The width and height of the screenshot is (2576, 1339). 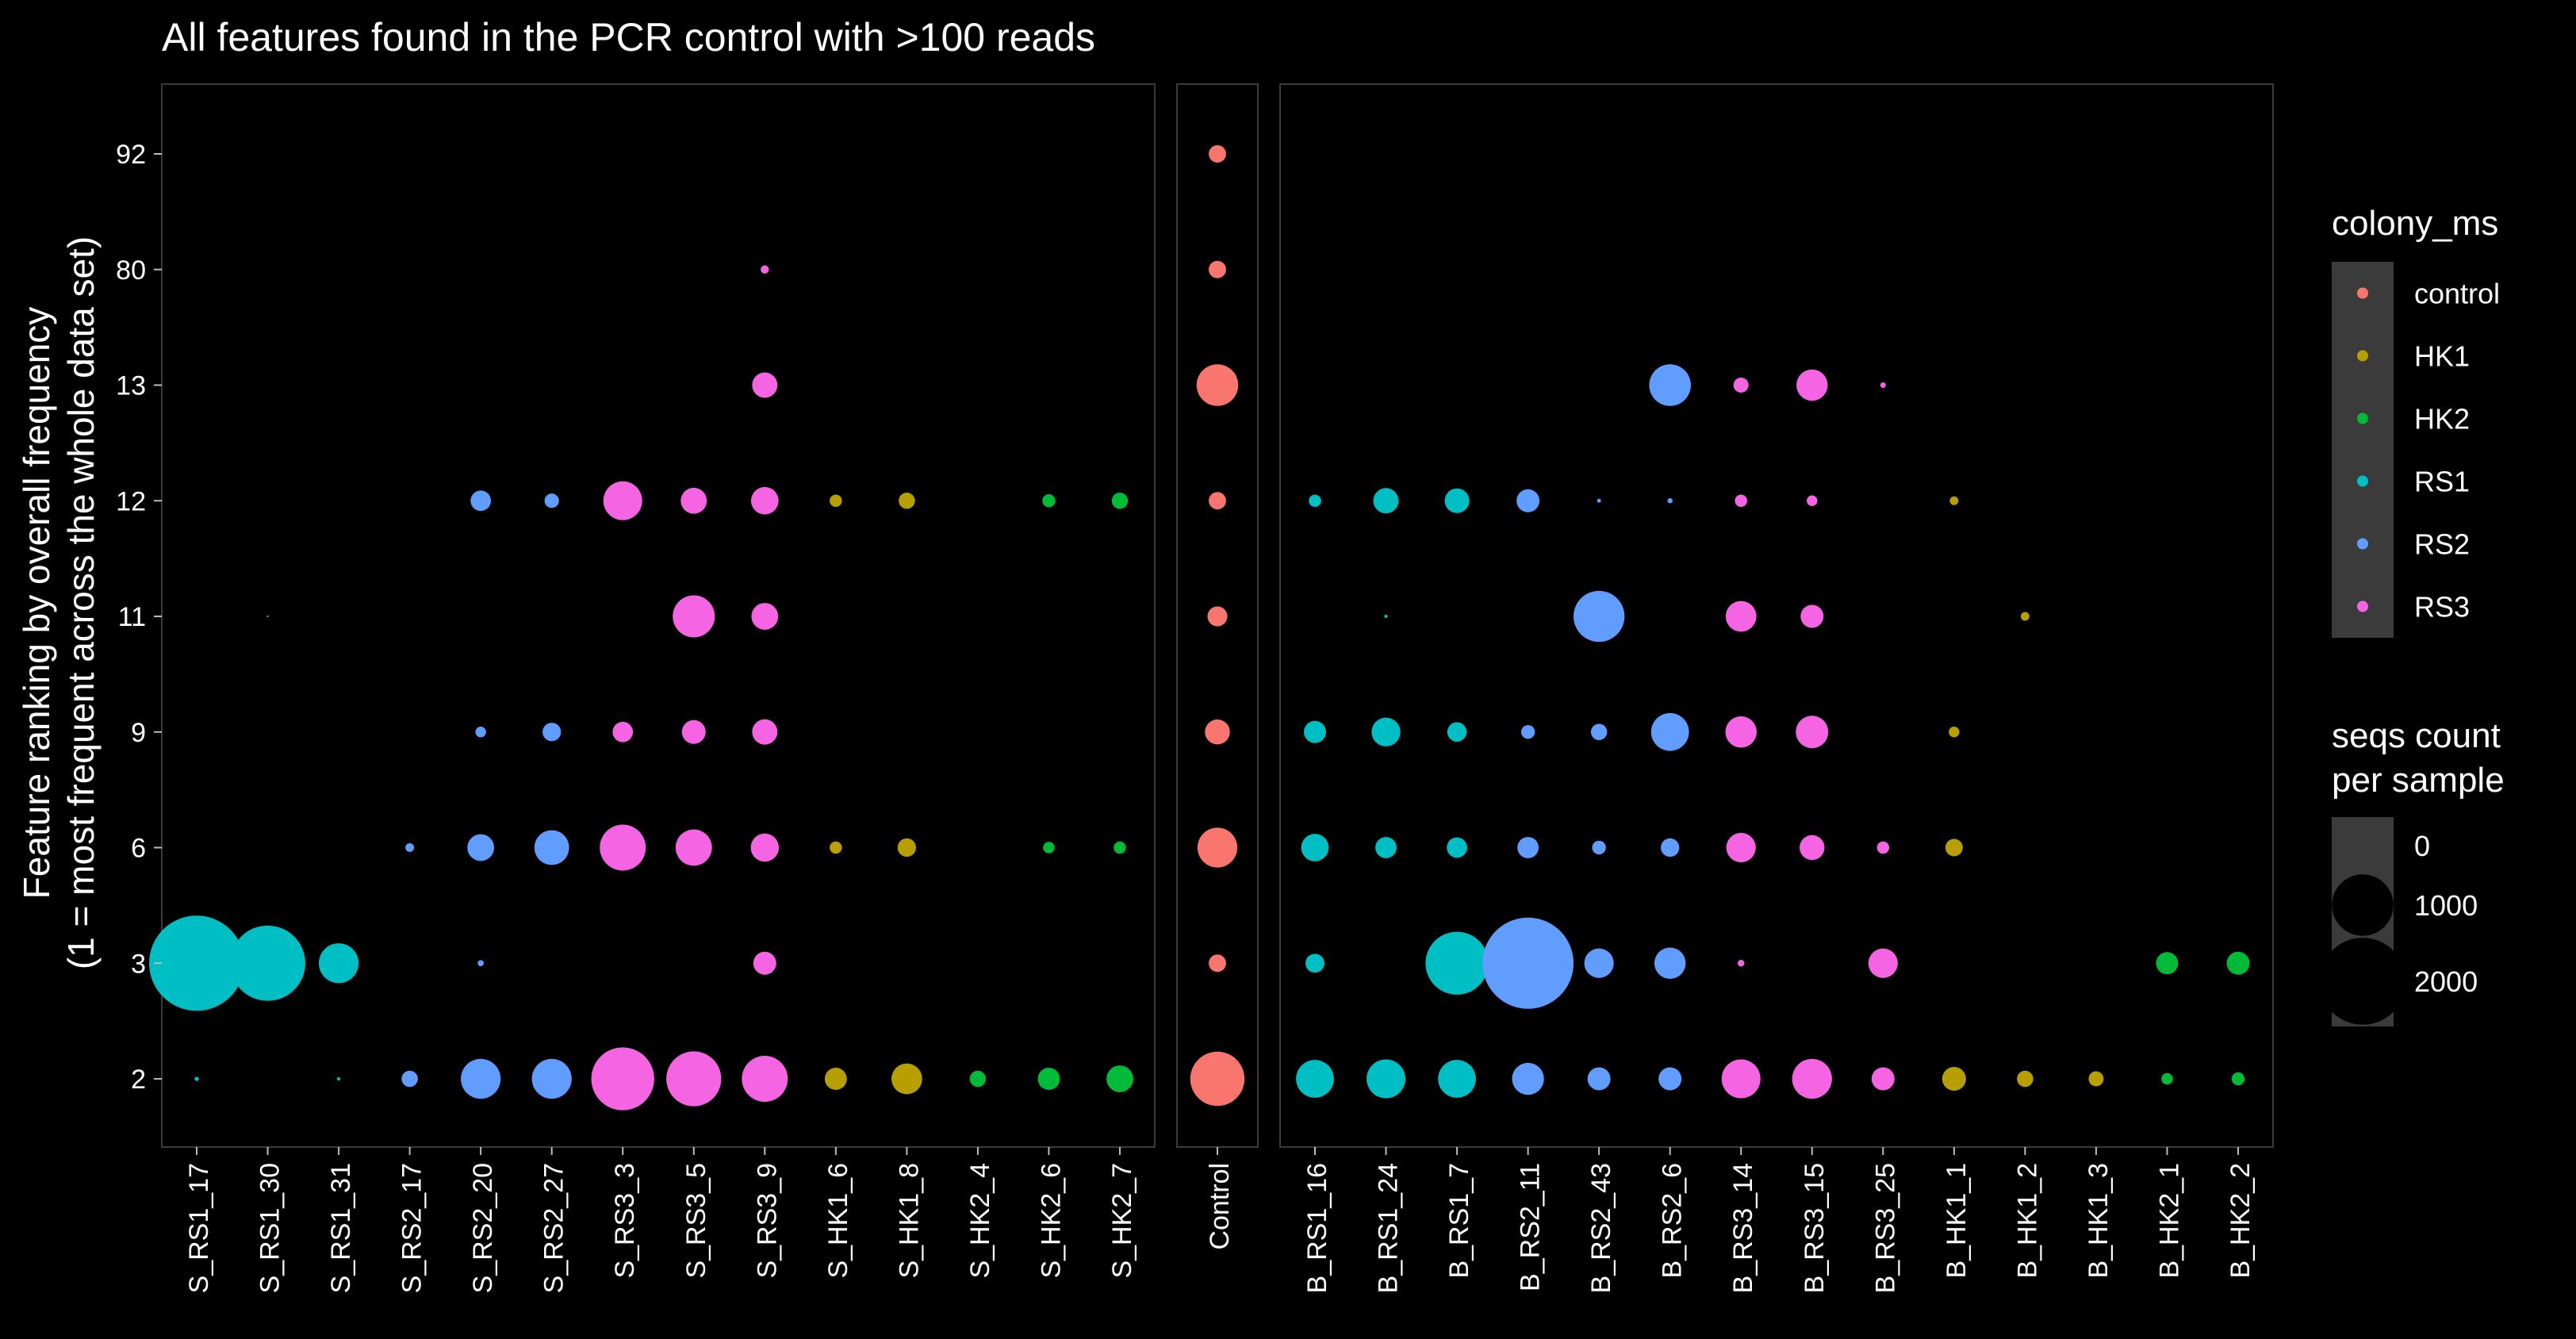 I want to click on legend-label-HK1: HK1, so click(x=2442, y=357).